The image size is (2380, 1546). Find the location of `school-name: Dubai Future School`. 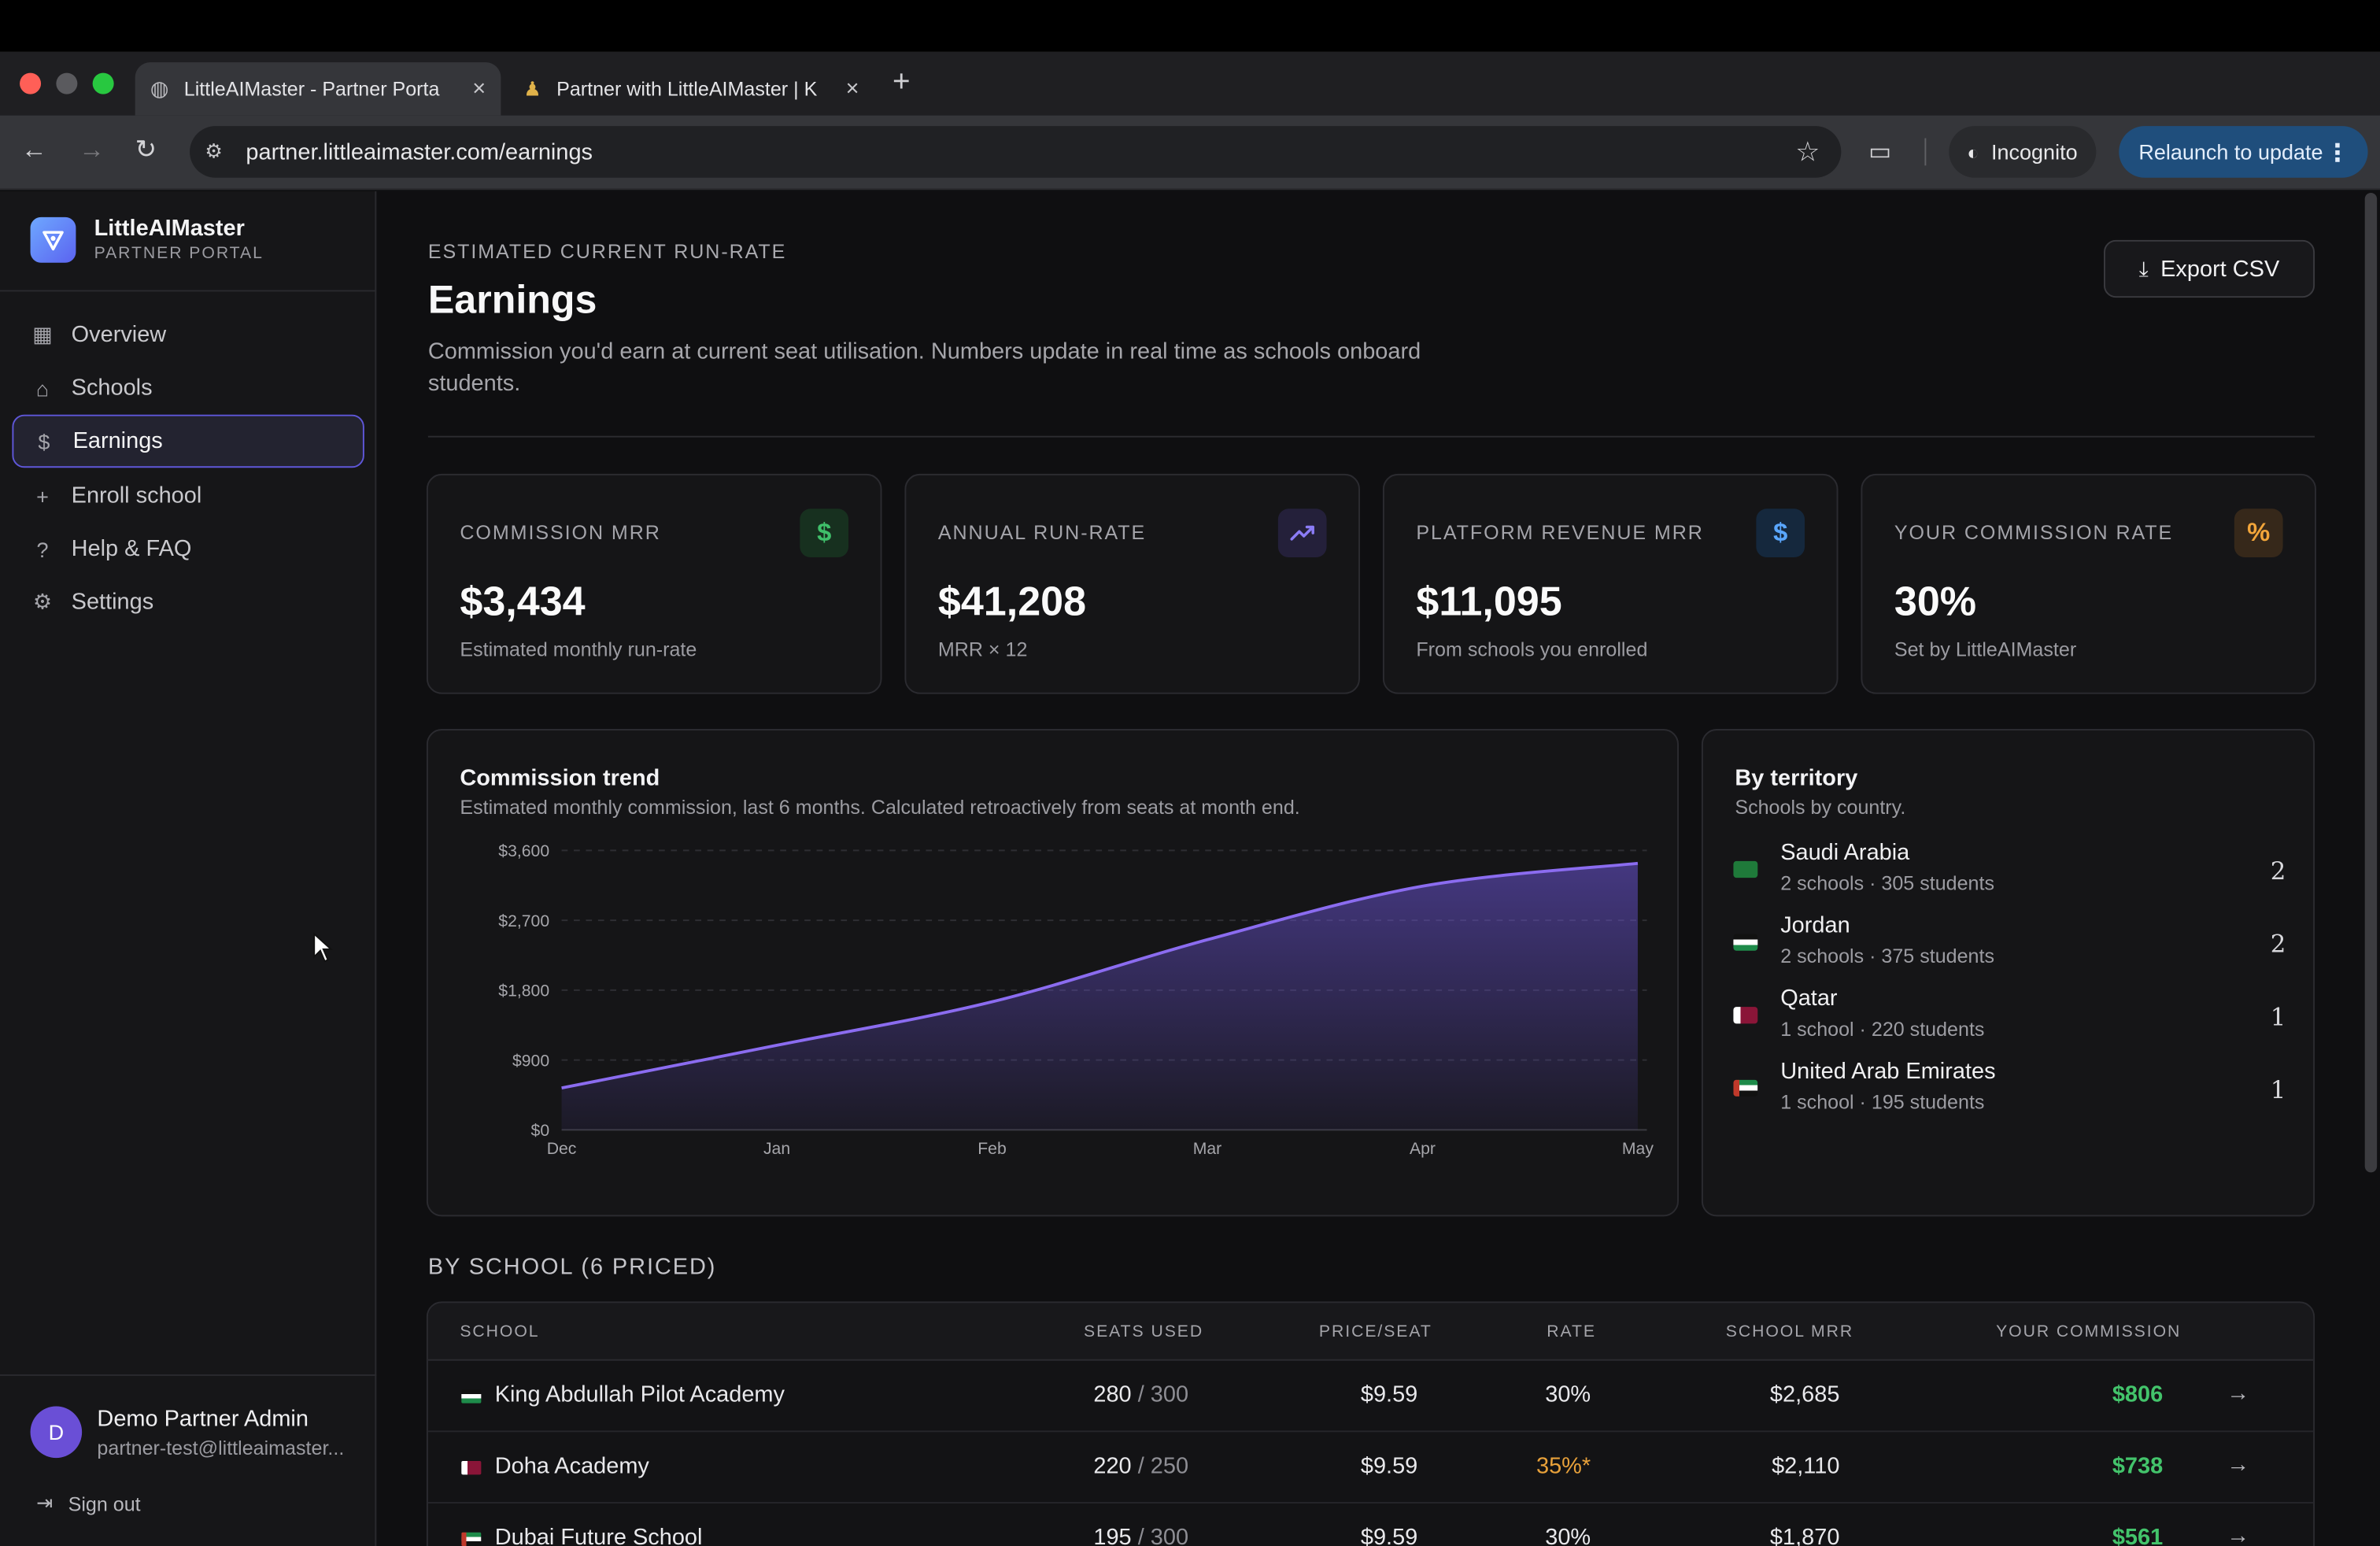

school-name: Dubai Future School is located at coordinates (598, 1535).